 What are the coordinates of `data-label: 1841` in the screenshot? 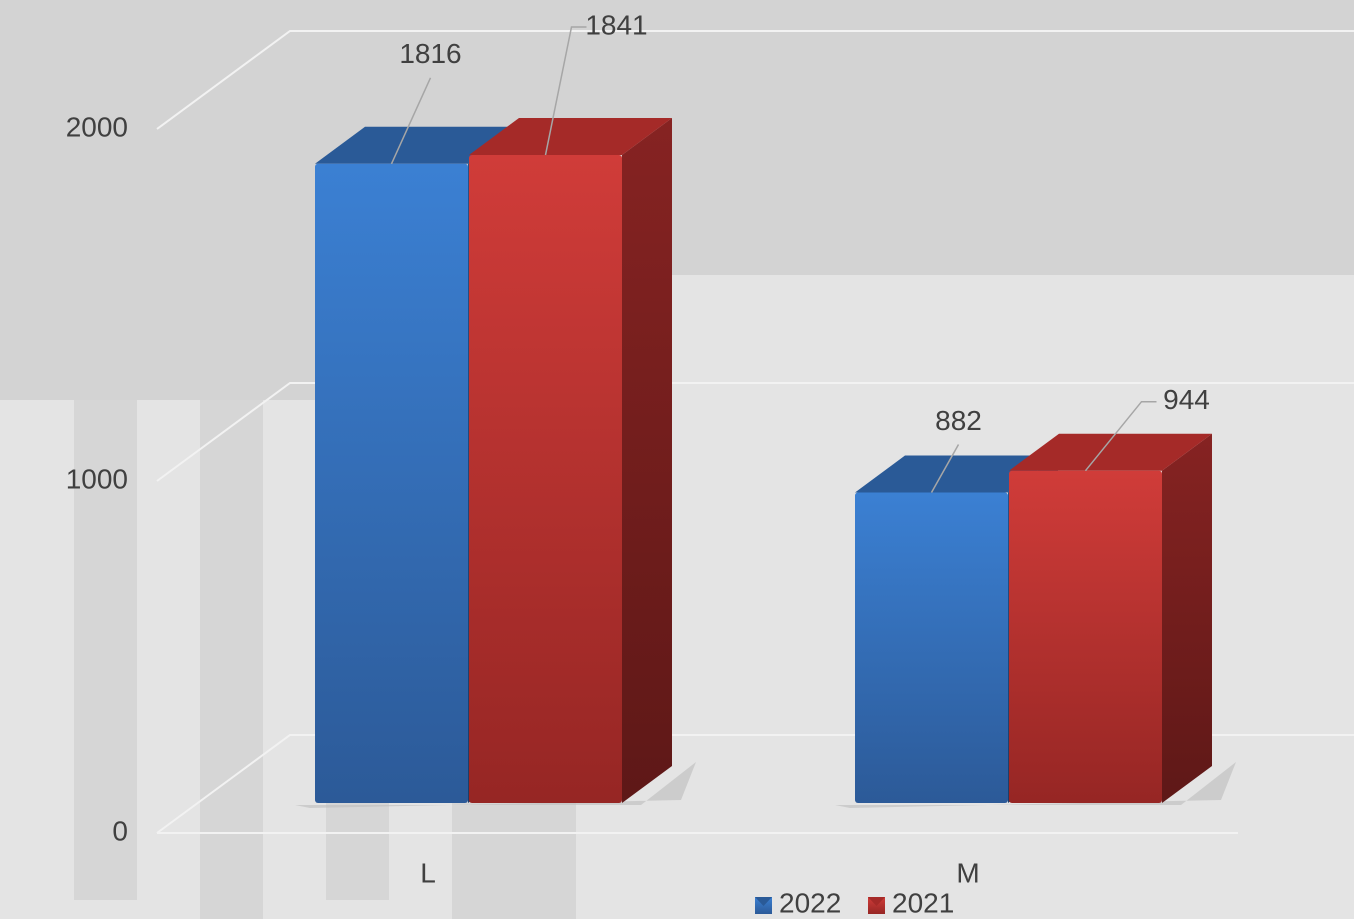 It's located at (616, 24).